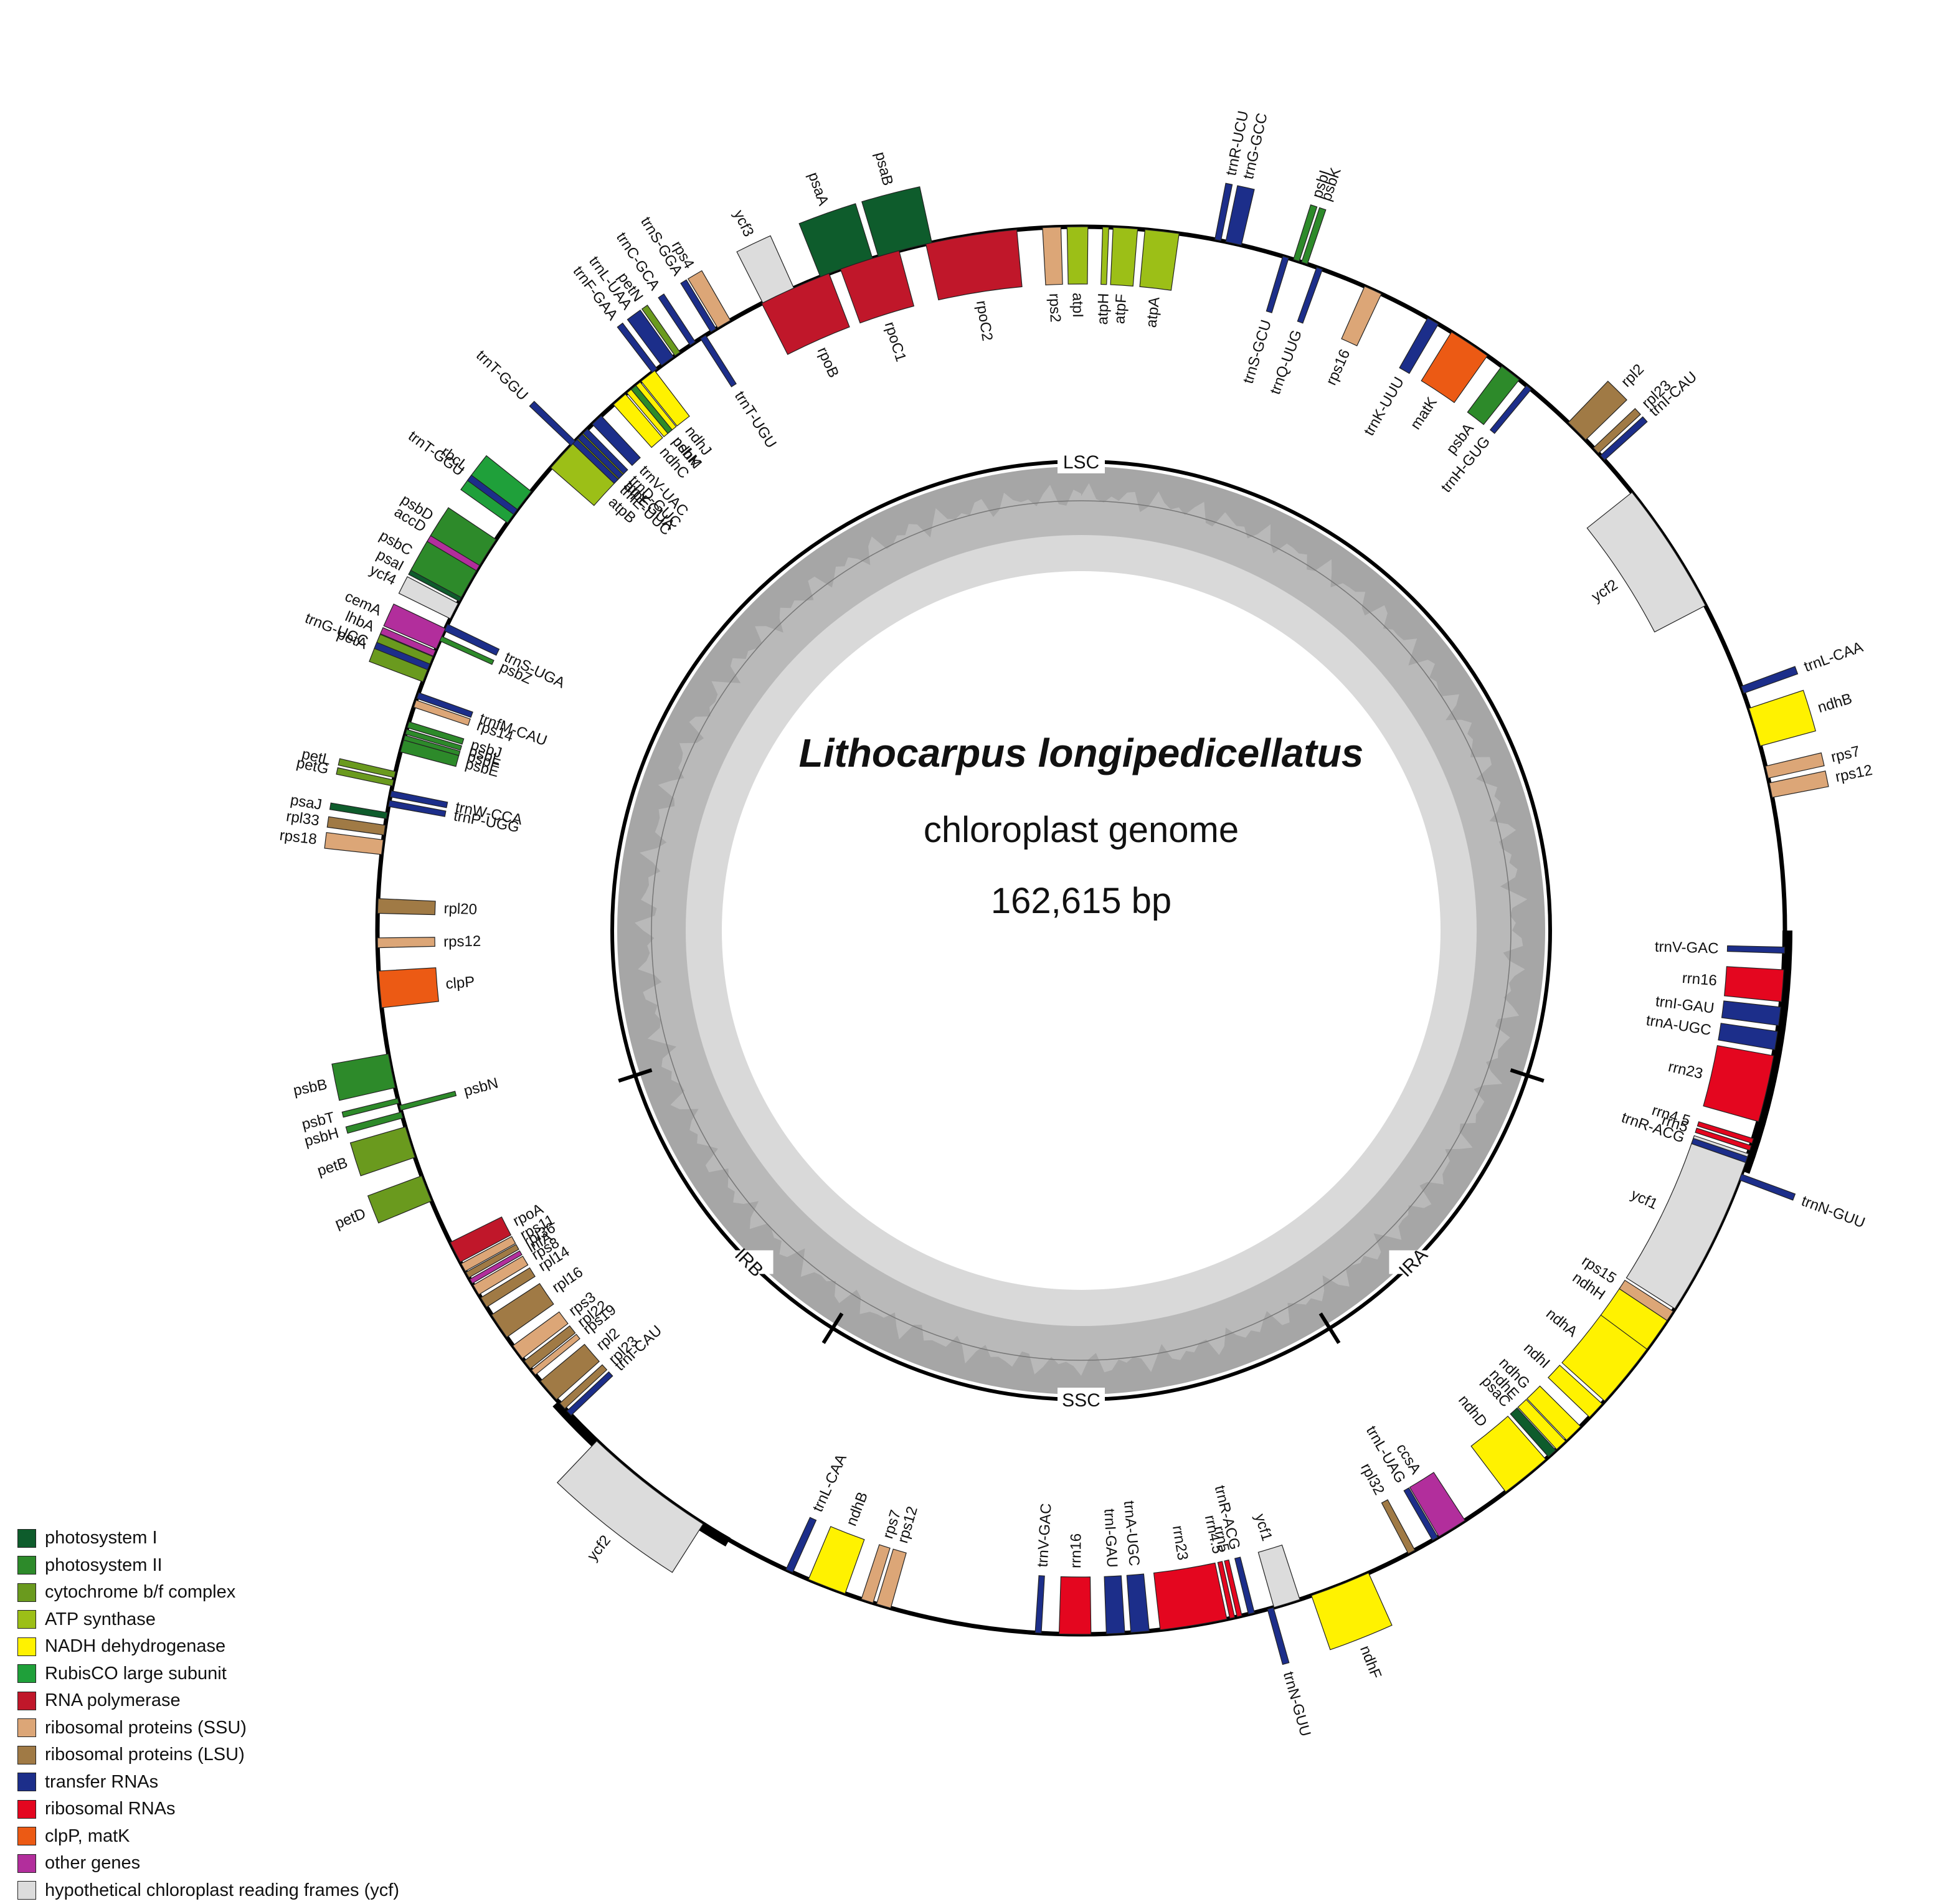 This screenshot has width=1945, height=1904. Describe the element at coordinates (1687, 1222) in the screenshot. I see `gene-ycf1: ycf1` at that location.